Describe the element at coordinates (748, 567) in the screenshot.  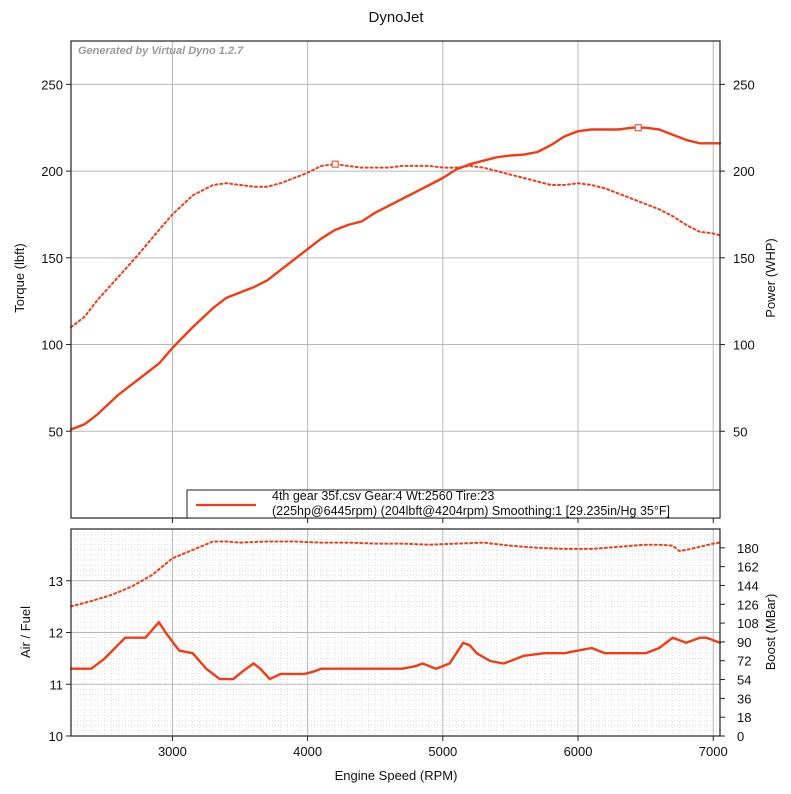
I see `y2-tick-label: 162` at that location.